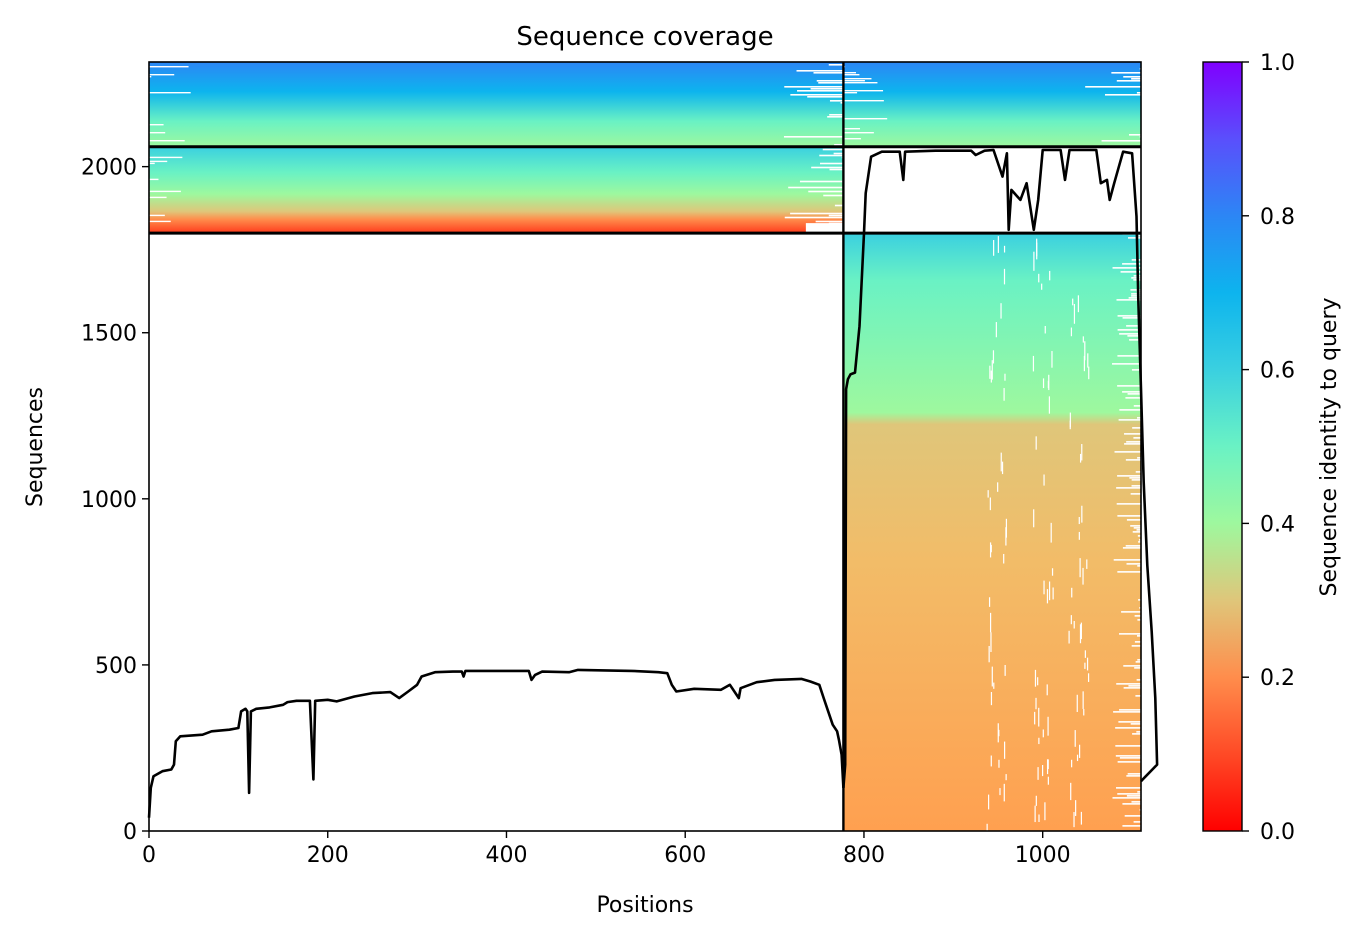 The image size is (1364, 939). Describe the element at coordinates (1329, 446) in the screenshot. I see `colorbar-label: Sequence identity to query` at that location.